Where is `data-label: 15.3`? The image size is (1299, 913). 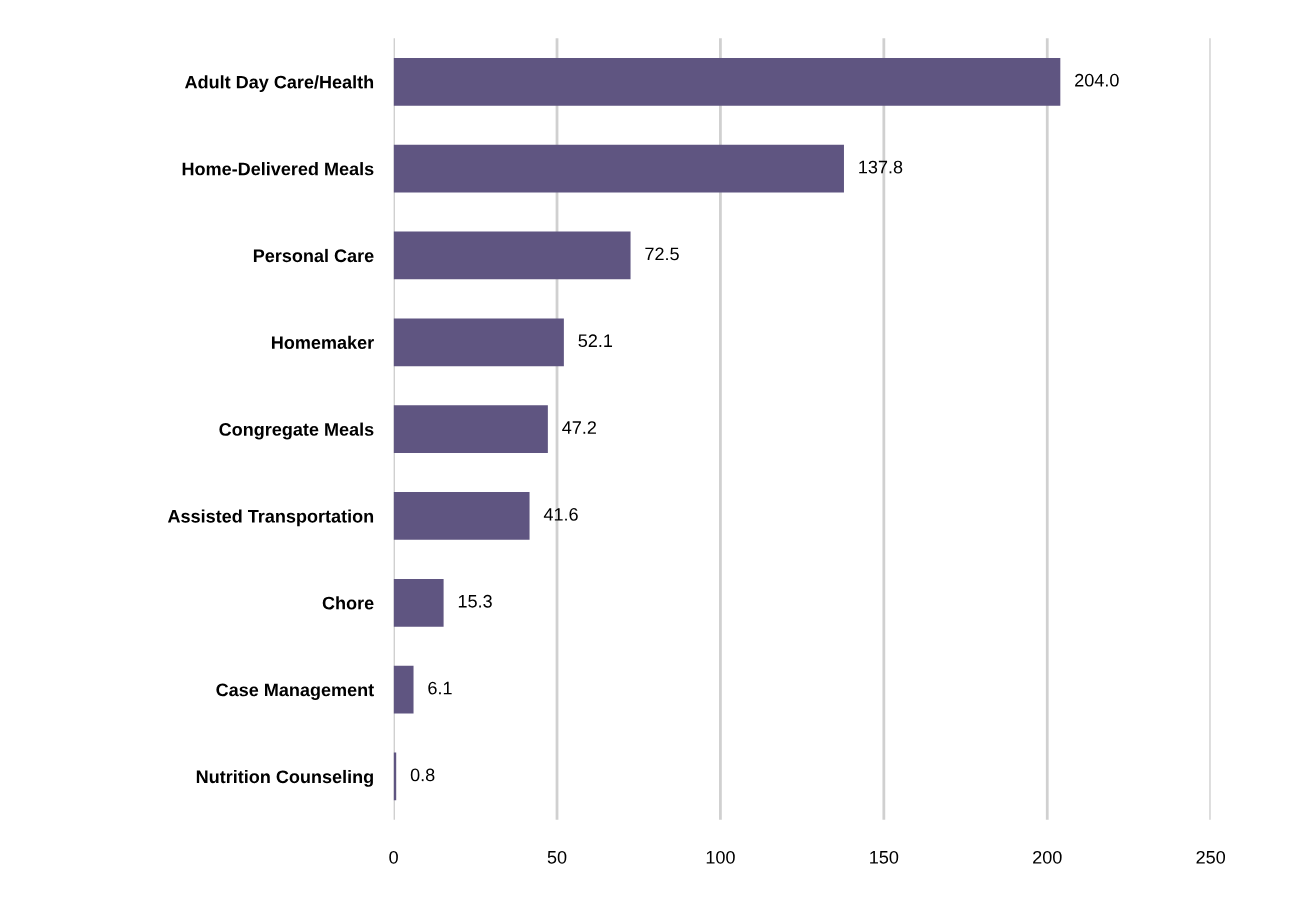 data-label: 15.3 is located at coordinates (475, 601).